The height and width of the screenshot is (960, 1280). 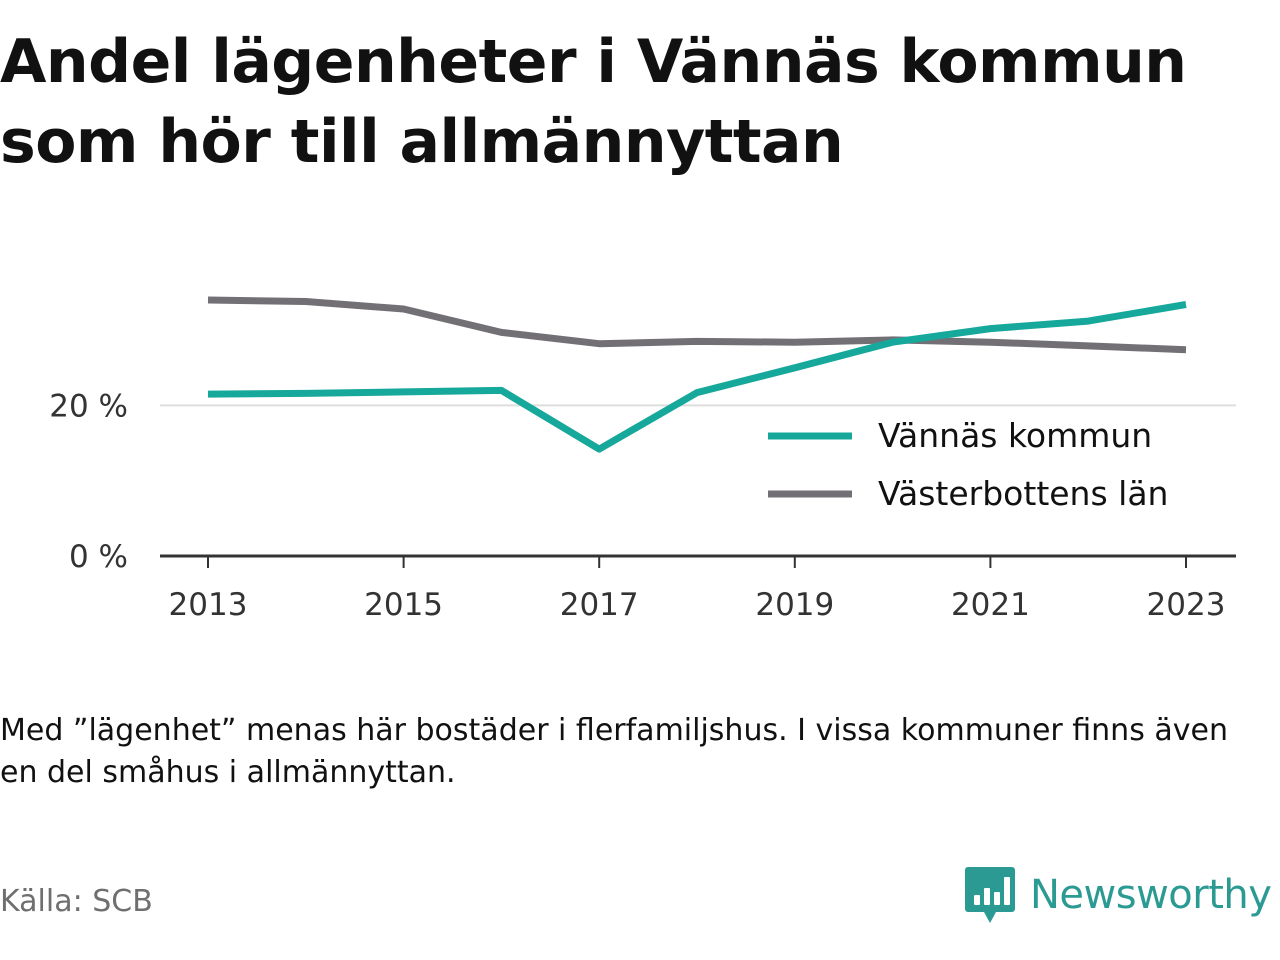 I want to click on legend: Vännäs kommun Västerbottens län, so click(x=987, y=469).